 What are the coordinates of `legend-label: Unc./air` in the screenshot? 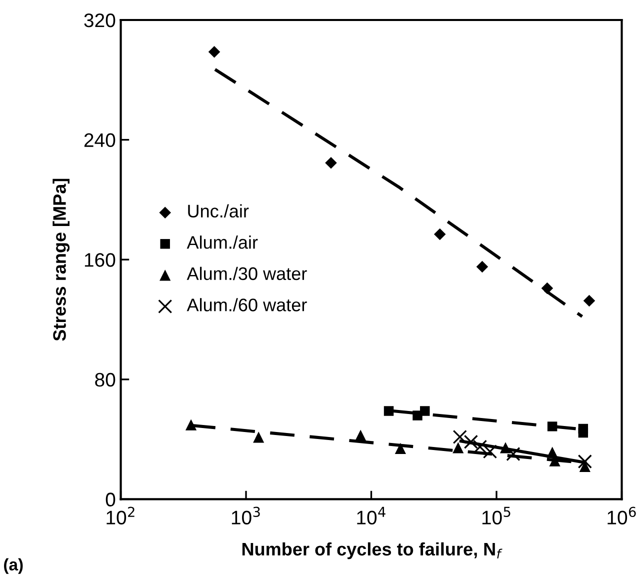 It's located at (218, 211).